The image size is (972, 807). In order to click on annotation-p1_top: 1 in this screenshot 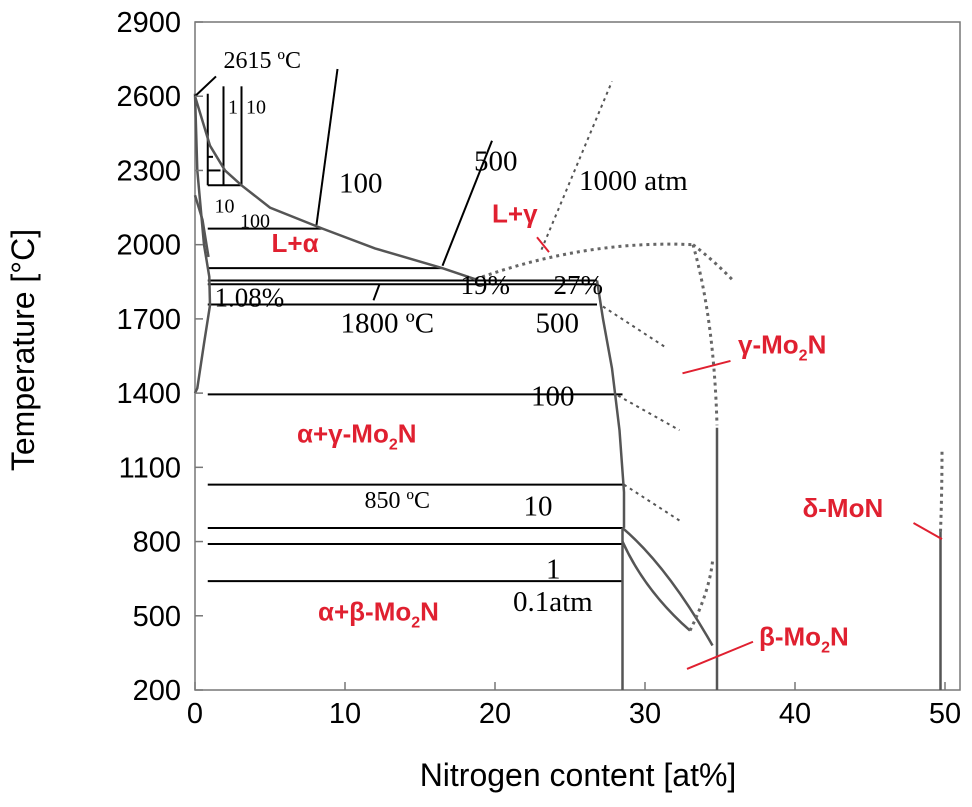, I will do `click(233, 108)`.